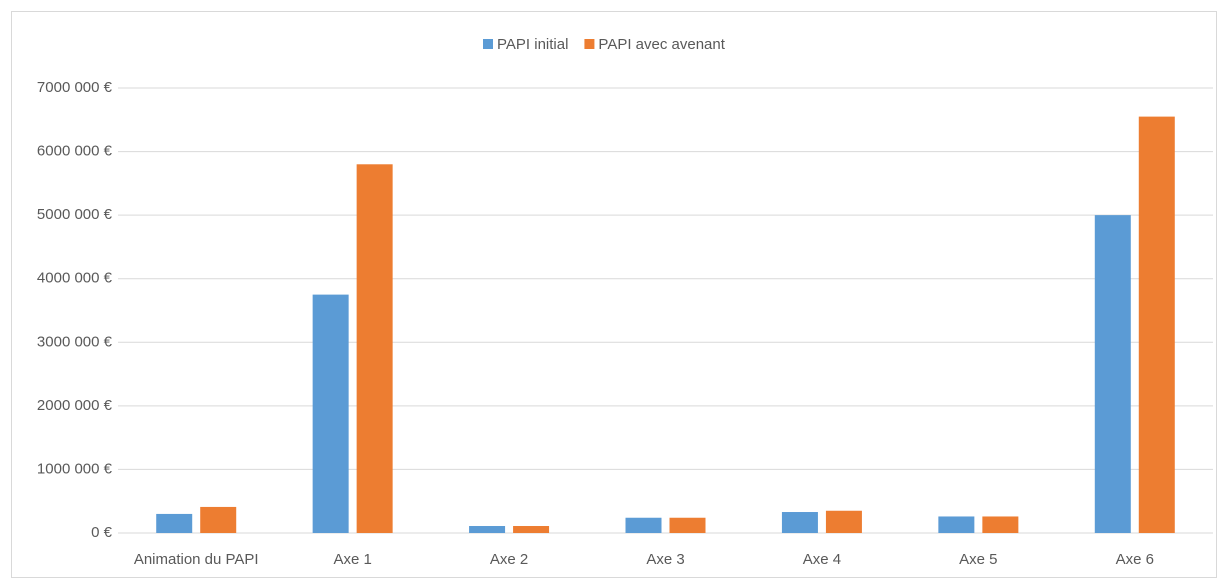 The height and width of the screenshot is (579, 1228). I want to click on y-tick-label: 0 €, so click(102, 532).